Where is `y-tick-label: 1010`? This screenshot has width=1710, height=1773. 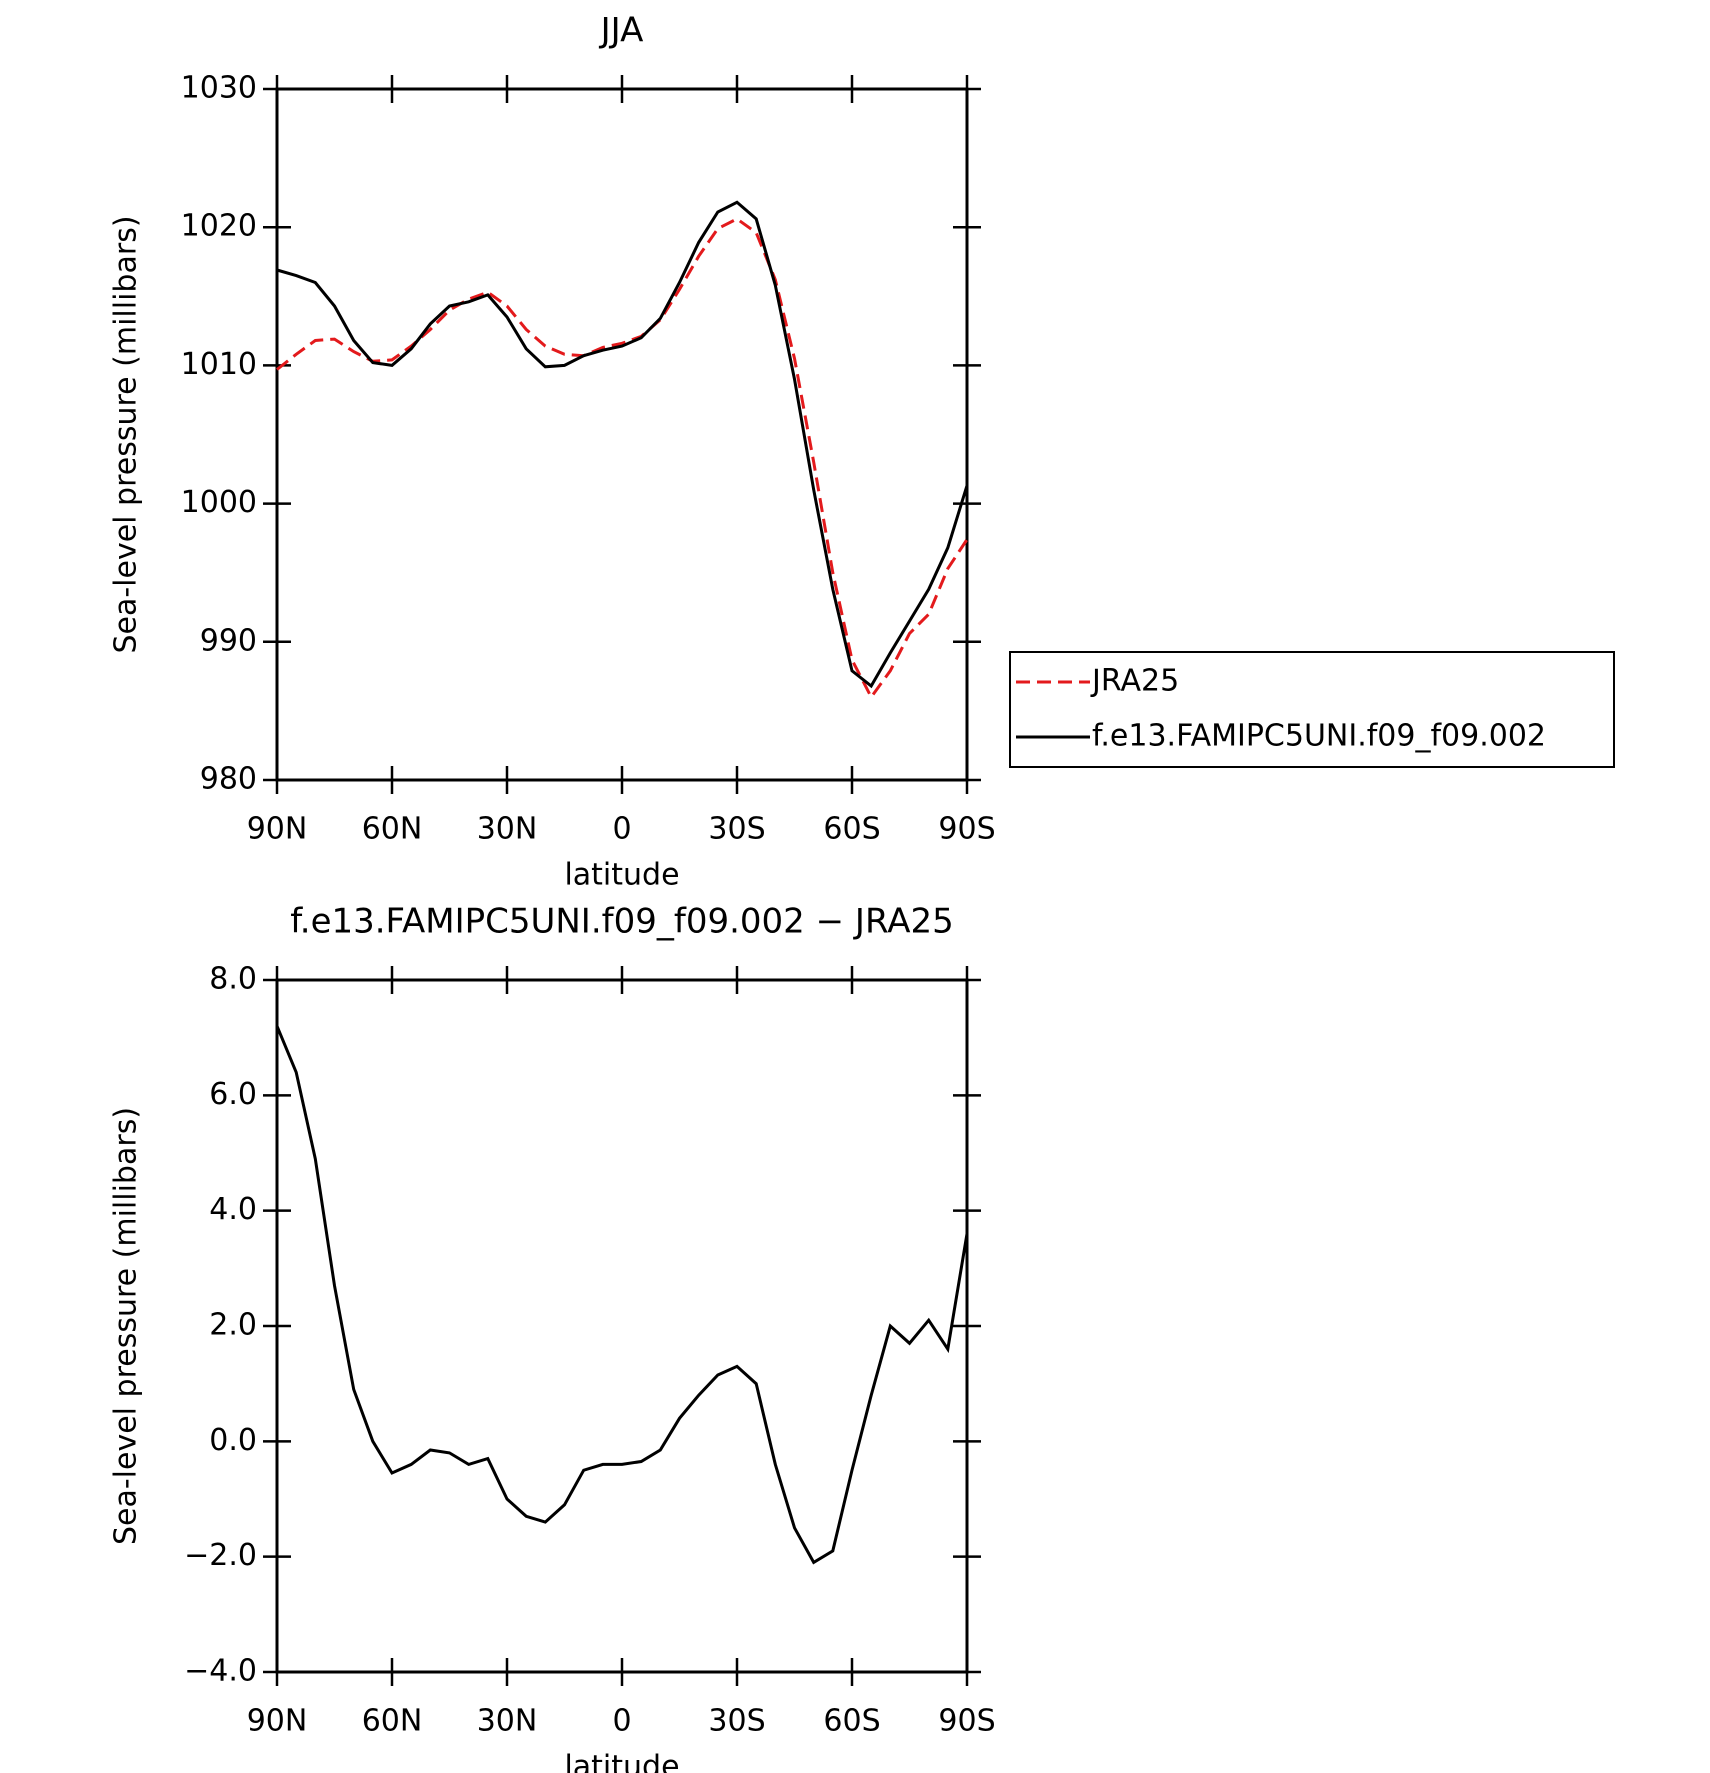 y-tick-label: 1010 is located at coordinates (219, 364).